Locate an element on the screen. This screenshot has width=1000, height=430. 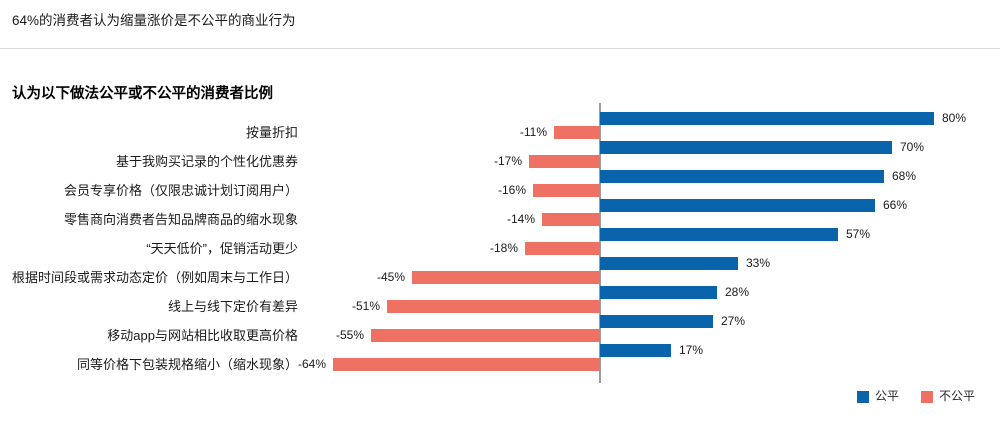
category-label: “天天低价”，促销活动更少 is located at coordinates (222, 248).